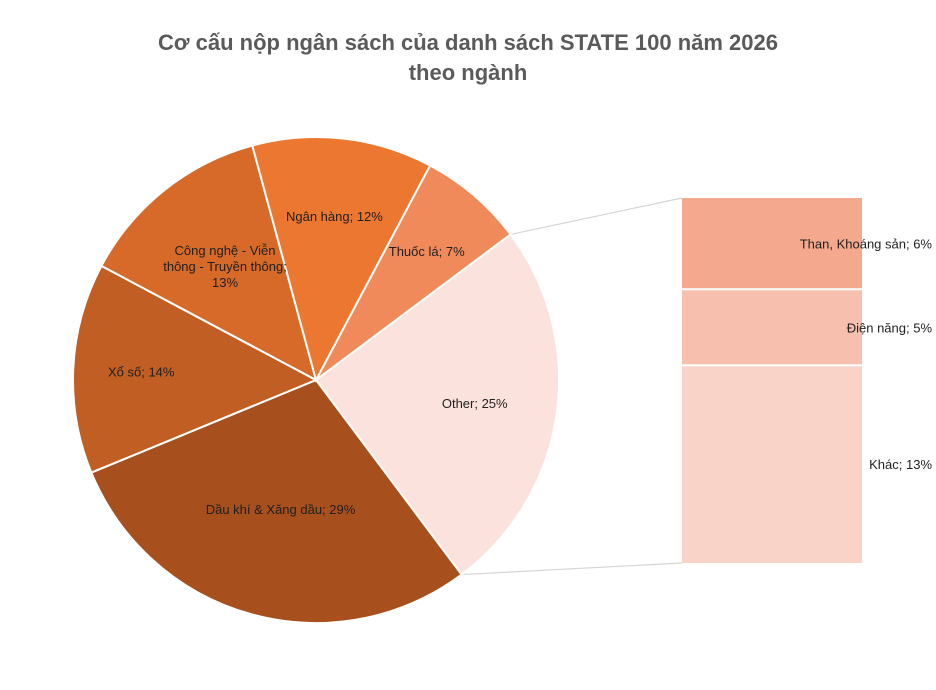 The height and width of the screenshot is (690, 936). I want to click on pie-label-cong-nghe-vien-thong-truyen-thong-line: thông - Truyền thông;, so click(225, 266).